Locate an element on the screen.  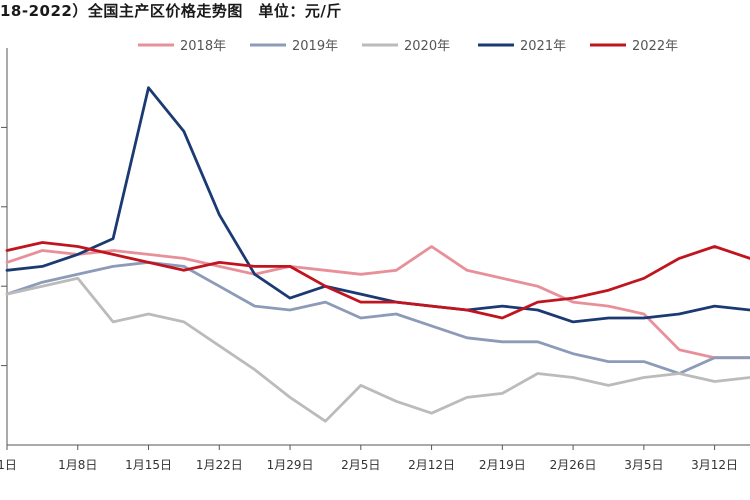
x-tick-label: 2月19日 is located at coordinates (502, 465).